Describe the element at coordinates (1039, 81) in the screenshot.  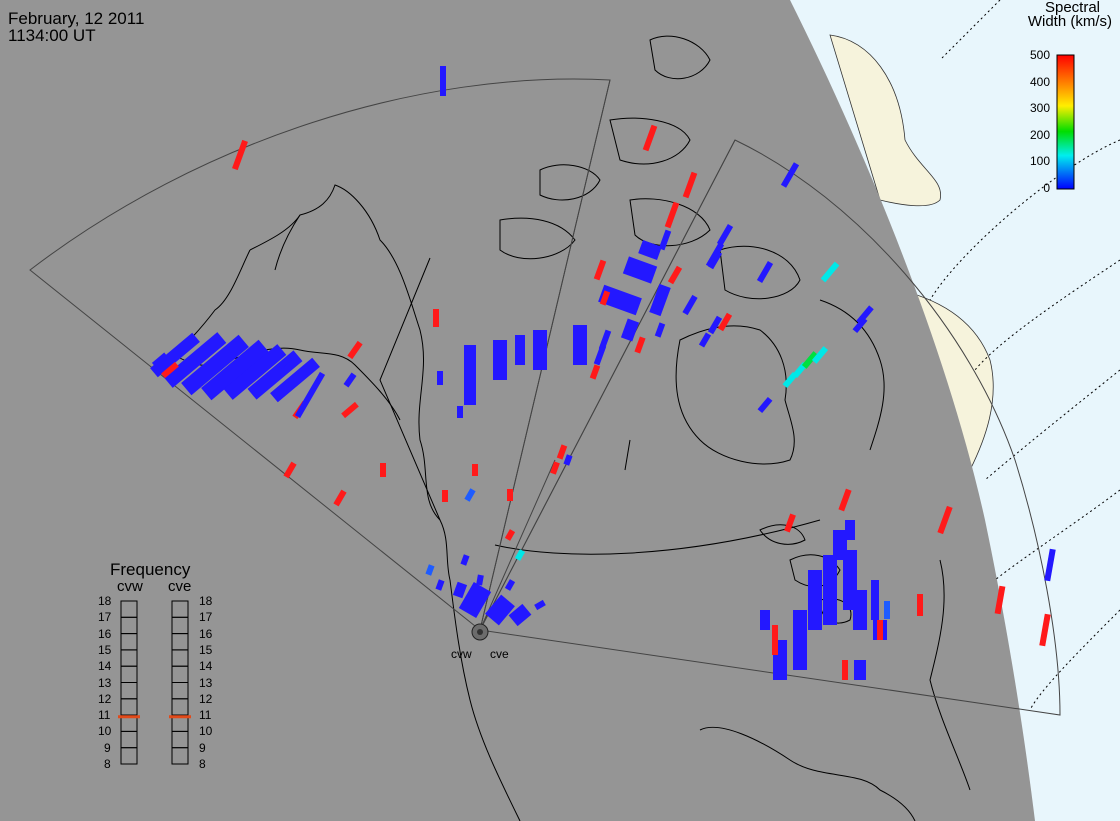
I see `colorbar-label: 400` at that location.